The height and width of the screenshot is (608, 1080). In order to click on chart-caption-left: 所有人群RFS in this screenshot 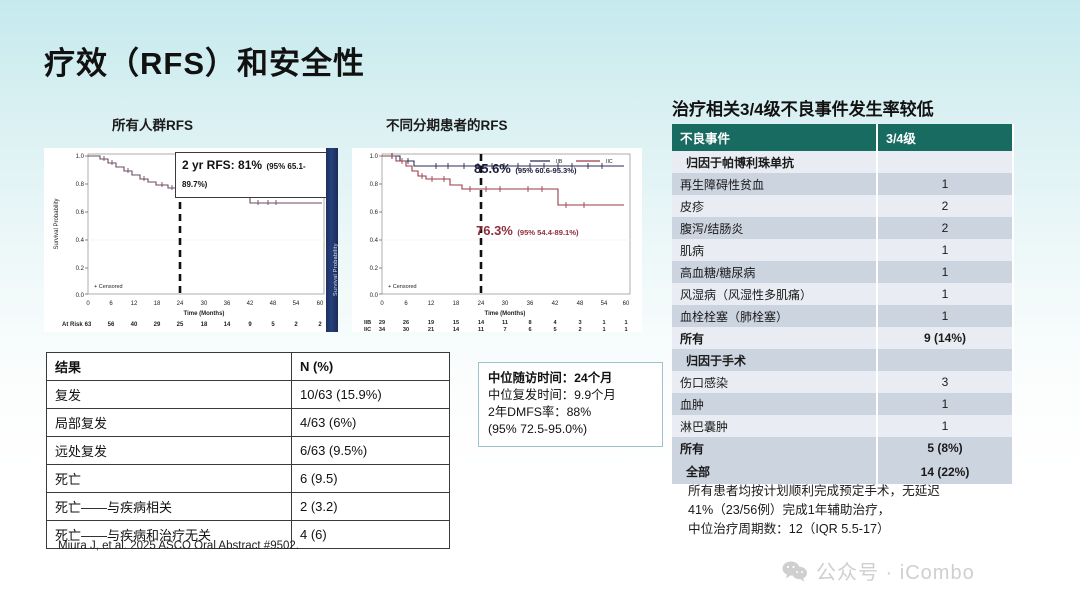, I will do `click(152, 125)`.